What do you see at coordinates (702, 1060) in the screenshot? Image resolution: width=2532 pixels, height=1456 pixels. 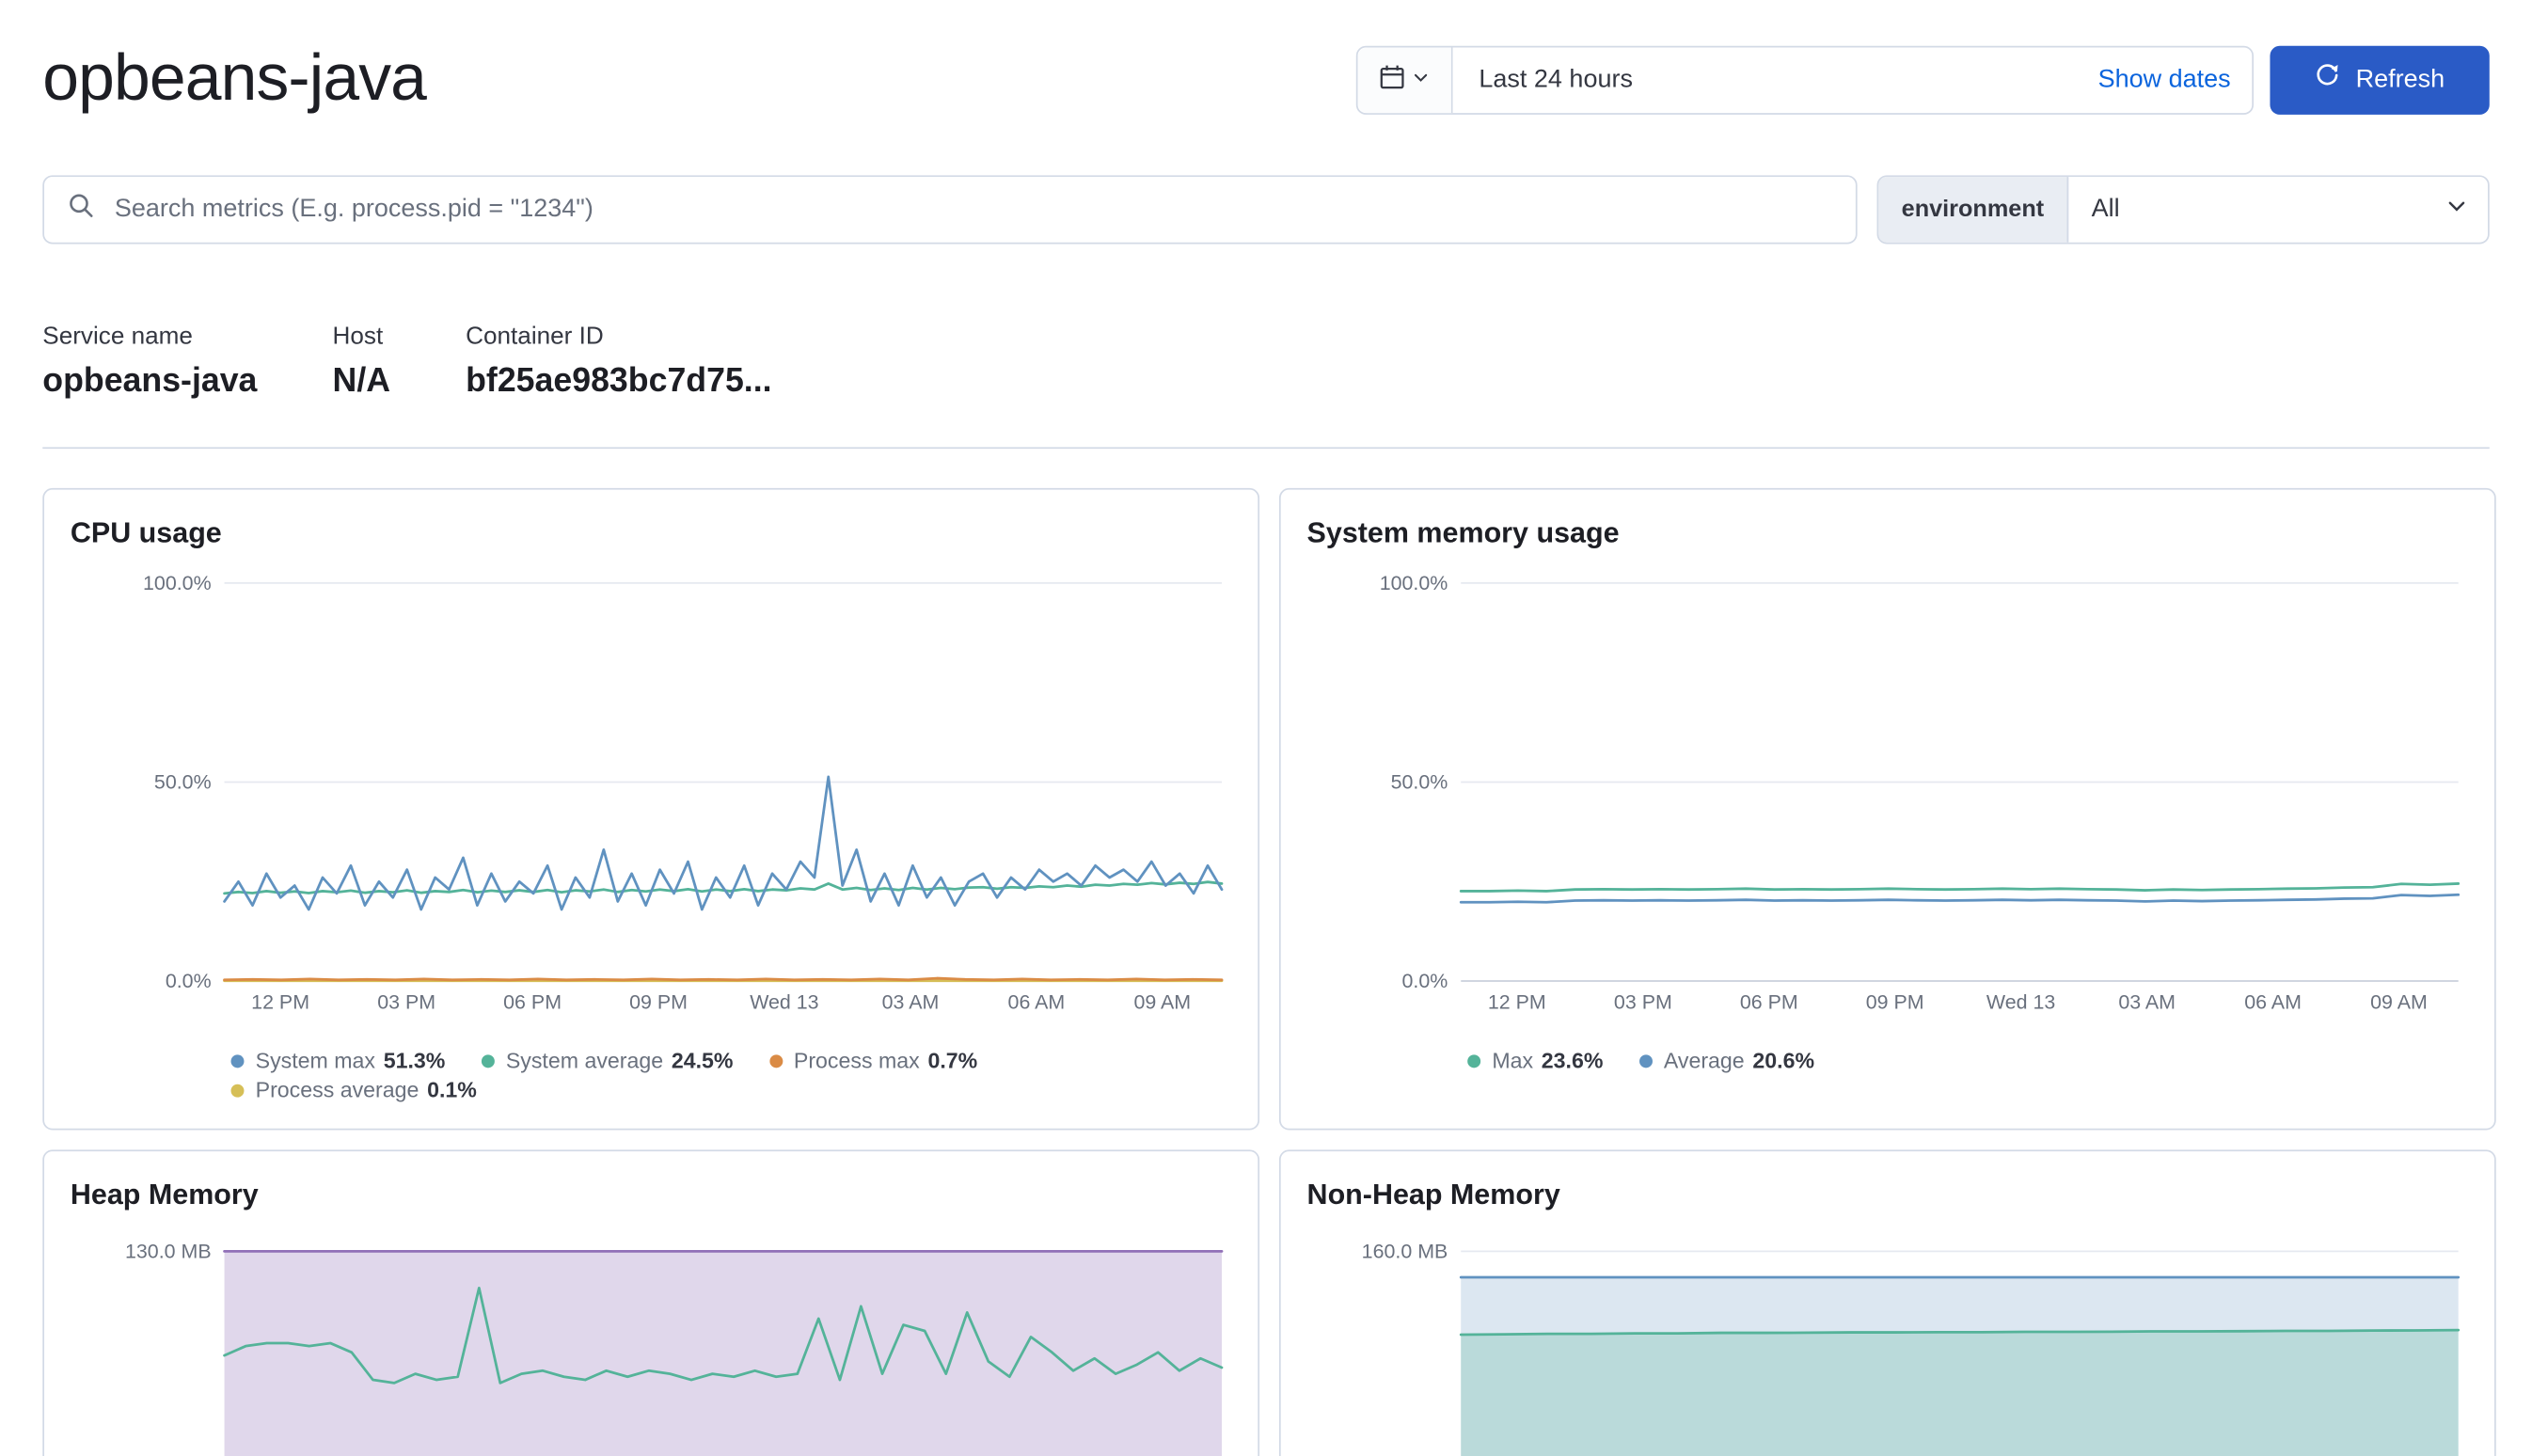 I see `legend-value: 24.5%` at bounding box center [702, 1060].